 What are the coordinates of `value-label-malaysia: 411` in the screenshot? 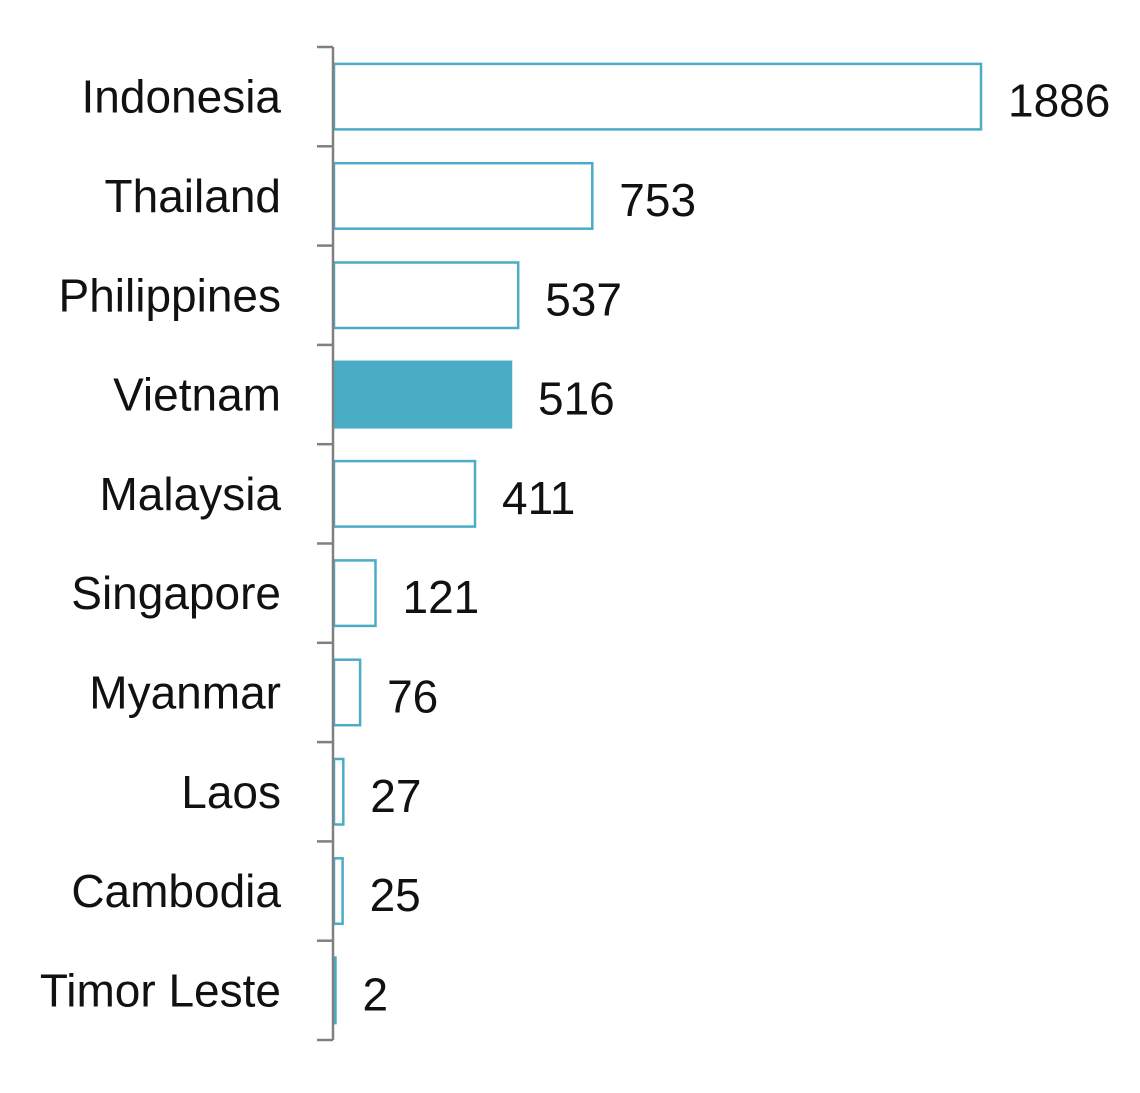 It's located at (538, 498).